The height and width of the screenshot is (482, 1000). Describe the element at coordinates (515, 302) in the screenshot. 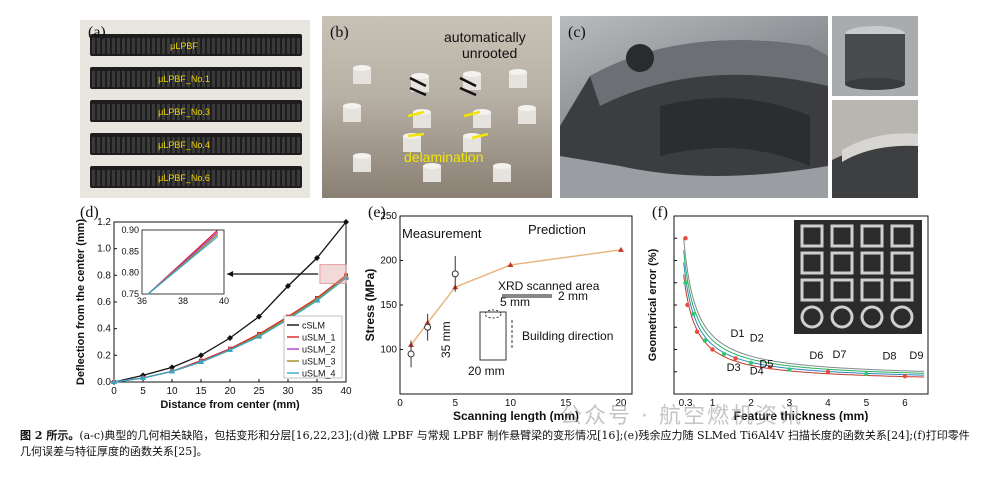

I see `chart-e-5mm: 5 mm` at that location.